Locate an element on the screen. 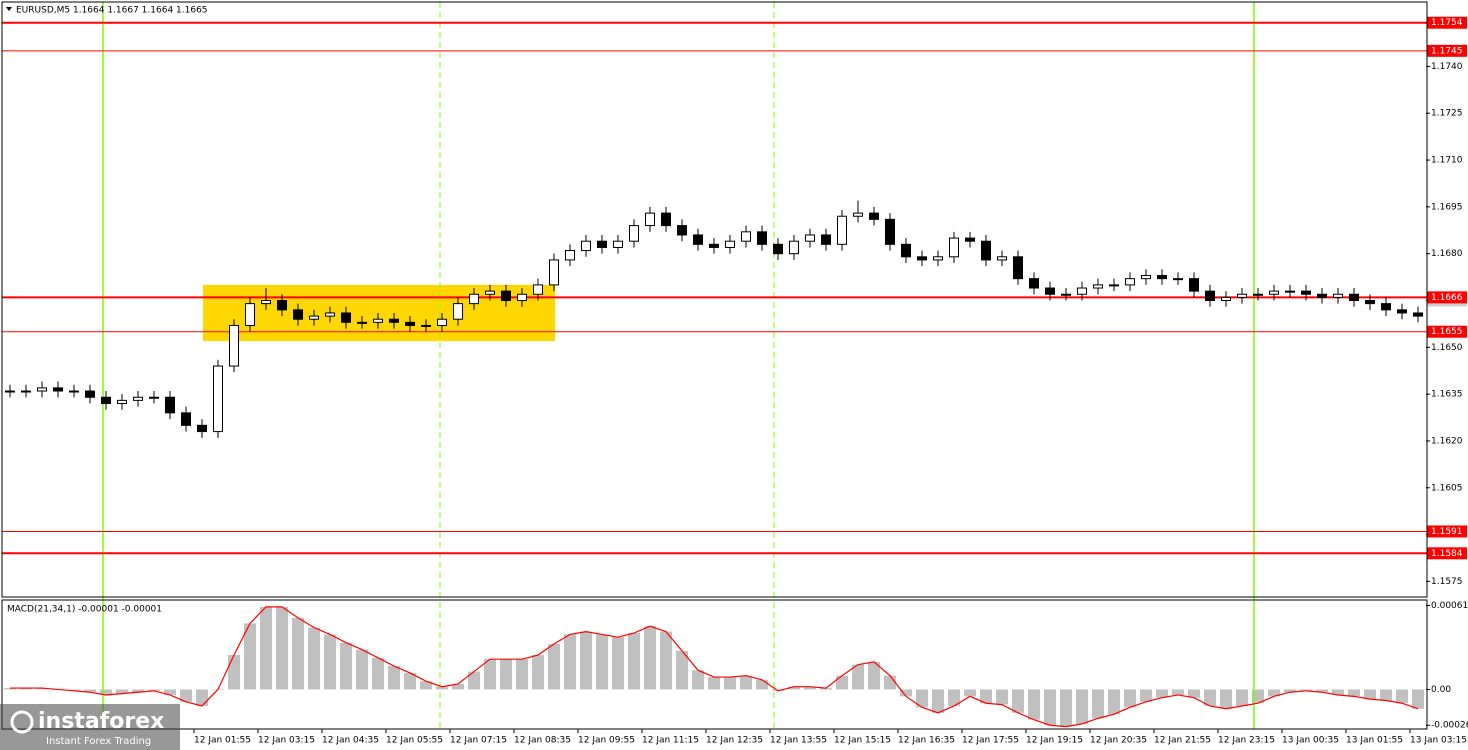 Image resolution: width=1468 pixels, height=750 pixels. macd-title: MACD(21,34,1) -0.00001 -0.00001 is located at coordinates (84, 610).